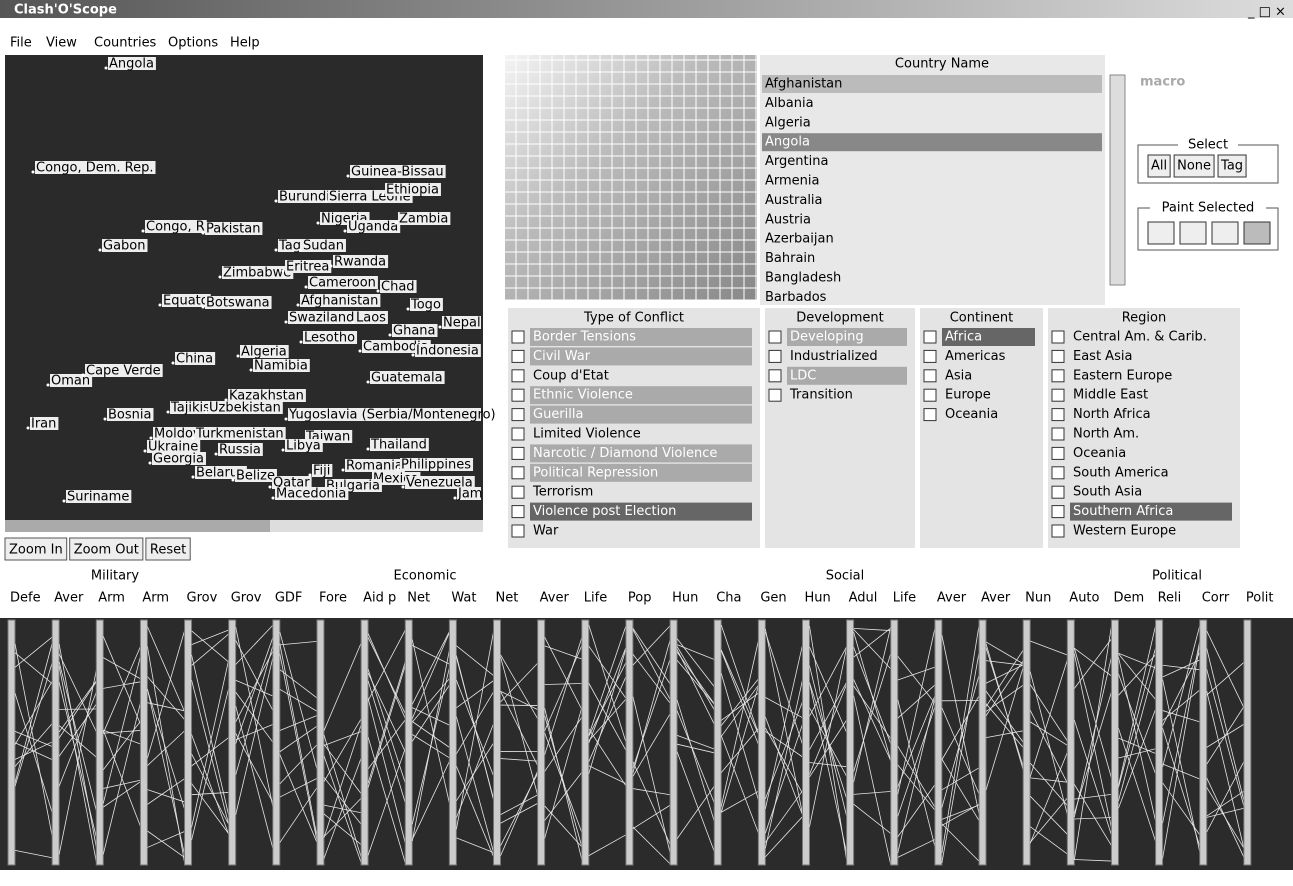 This screenshot has width=1293, height=886. Describe the element at coordinates (303, 446) in the screenshot. I see `country-label: Libya` at that location.